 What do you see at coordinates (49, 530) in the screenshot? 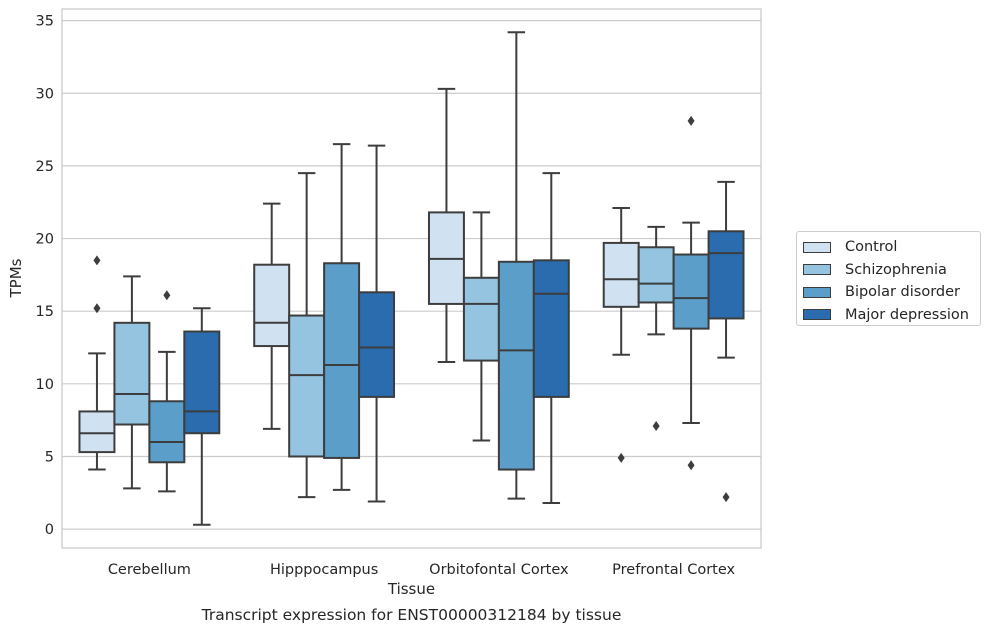
I see `y-tick-label: 0` at bounding box center [49, 530].